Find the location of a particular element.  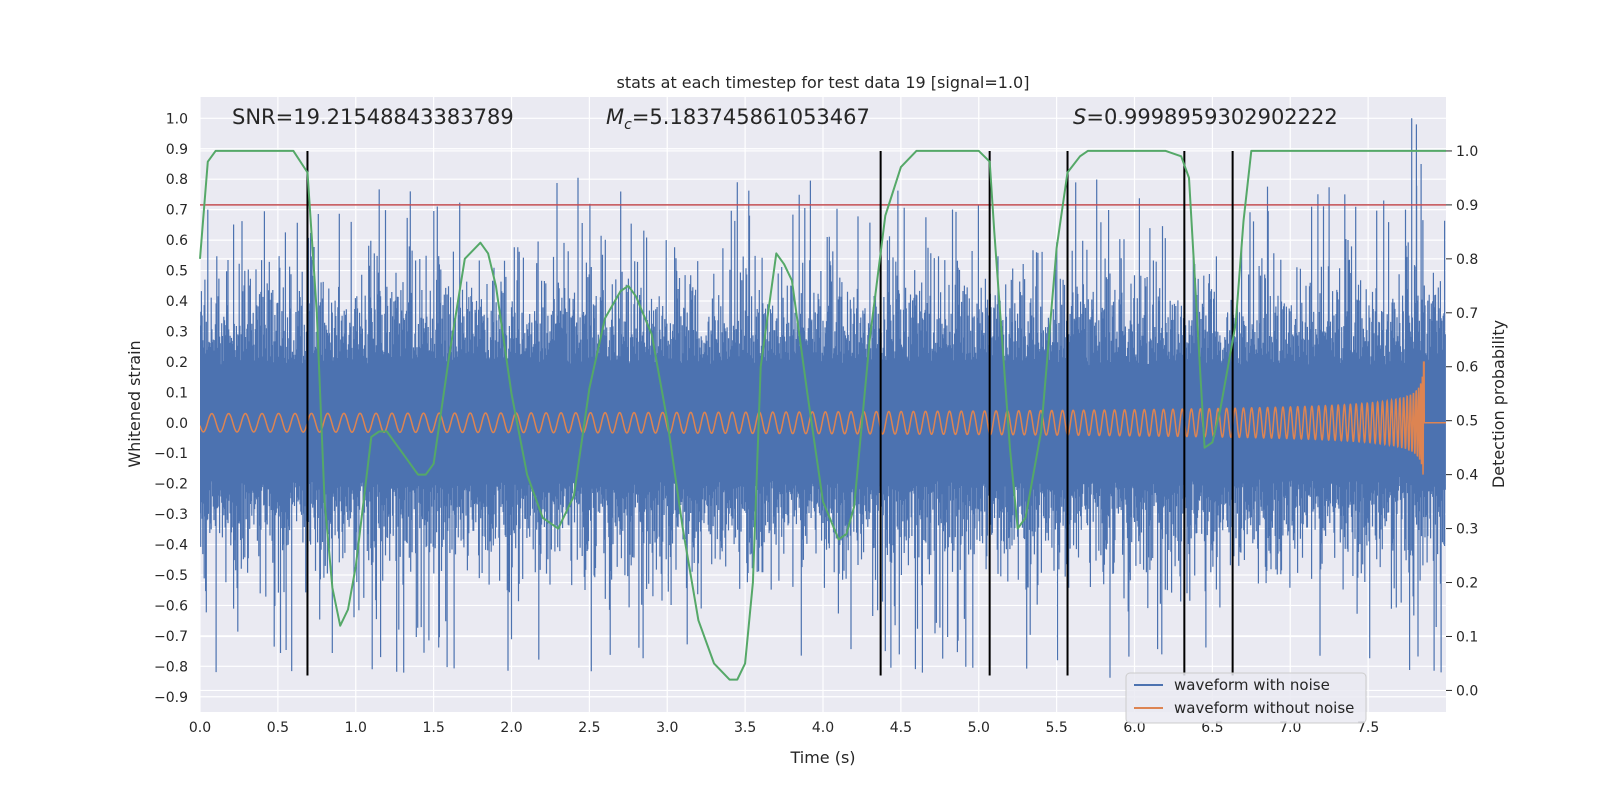

y-tick-label: 0.7 is located at coordinates (177, 211).